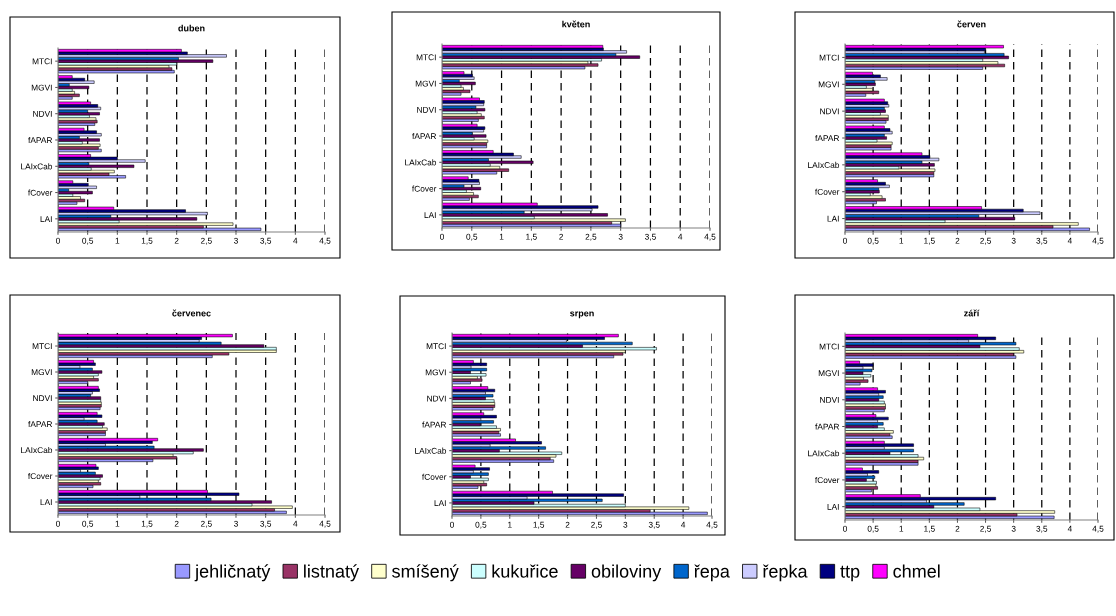  Describe the element at coordinates (785, 573) in the screenshot. I see `legend-label: řepka` at that location.